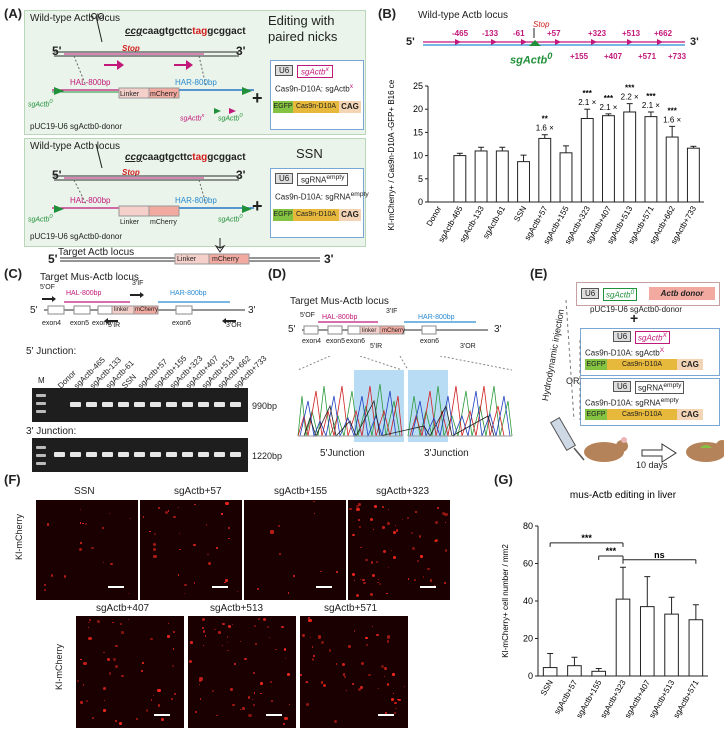 Image resolution: width=724 pixels, height=733 pixels. Describe the element at coordinates (59, 666) in the screenshot. I see `panel-f-ylabel-bottom: KI-mCherry` at that location.